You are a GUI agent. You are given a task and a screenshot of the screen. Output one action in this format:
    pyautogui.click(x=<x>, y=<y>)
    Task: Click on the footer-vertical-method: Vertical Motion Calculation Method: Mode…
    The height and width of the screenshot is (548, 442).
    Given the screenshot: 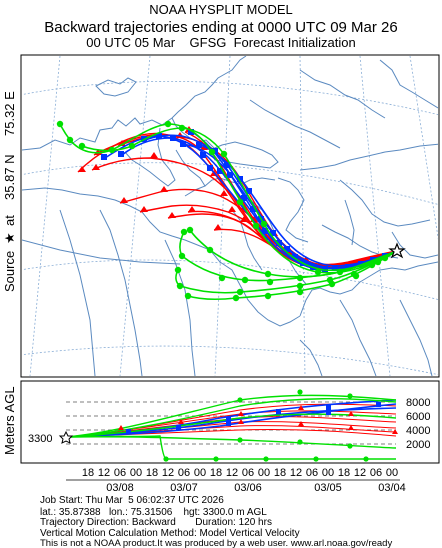 What is the action you would take?
    pyautogui.click(x=170, y=533)
    